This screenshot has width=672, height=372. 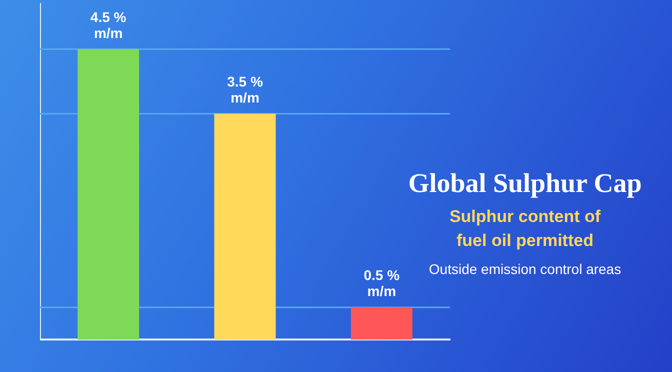 What do you see at coordinates (382, 283) in the screenshot?
I see `data-label: 0.5 % m/m` at bounding box center [382, 283].